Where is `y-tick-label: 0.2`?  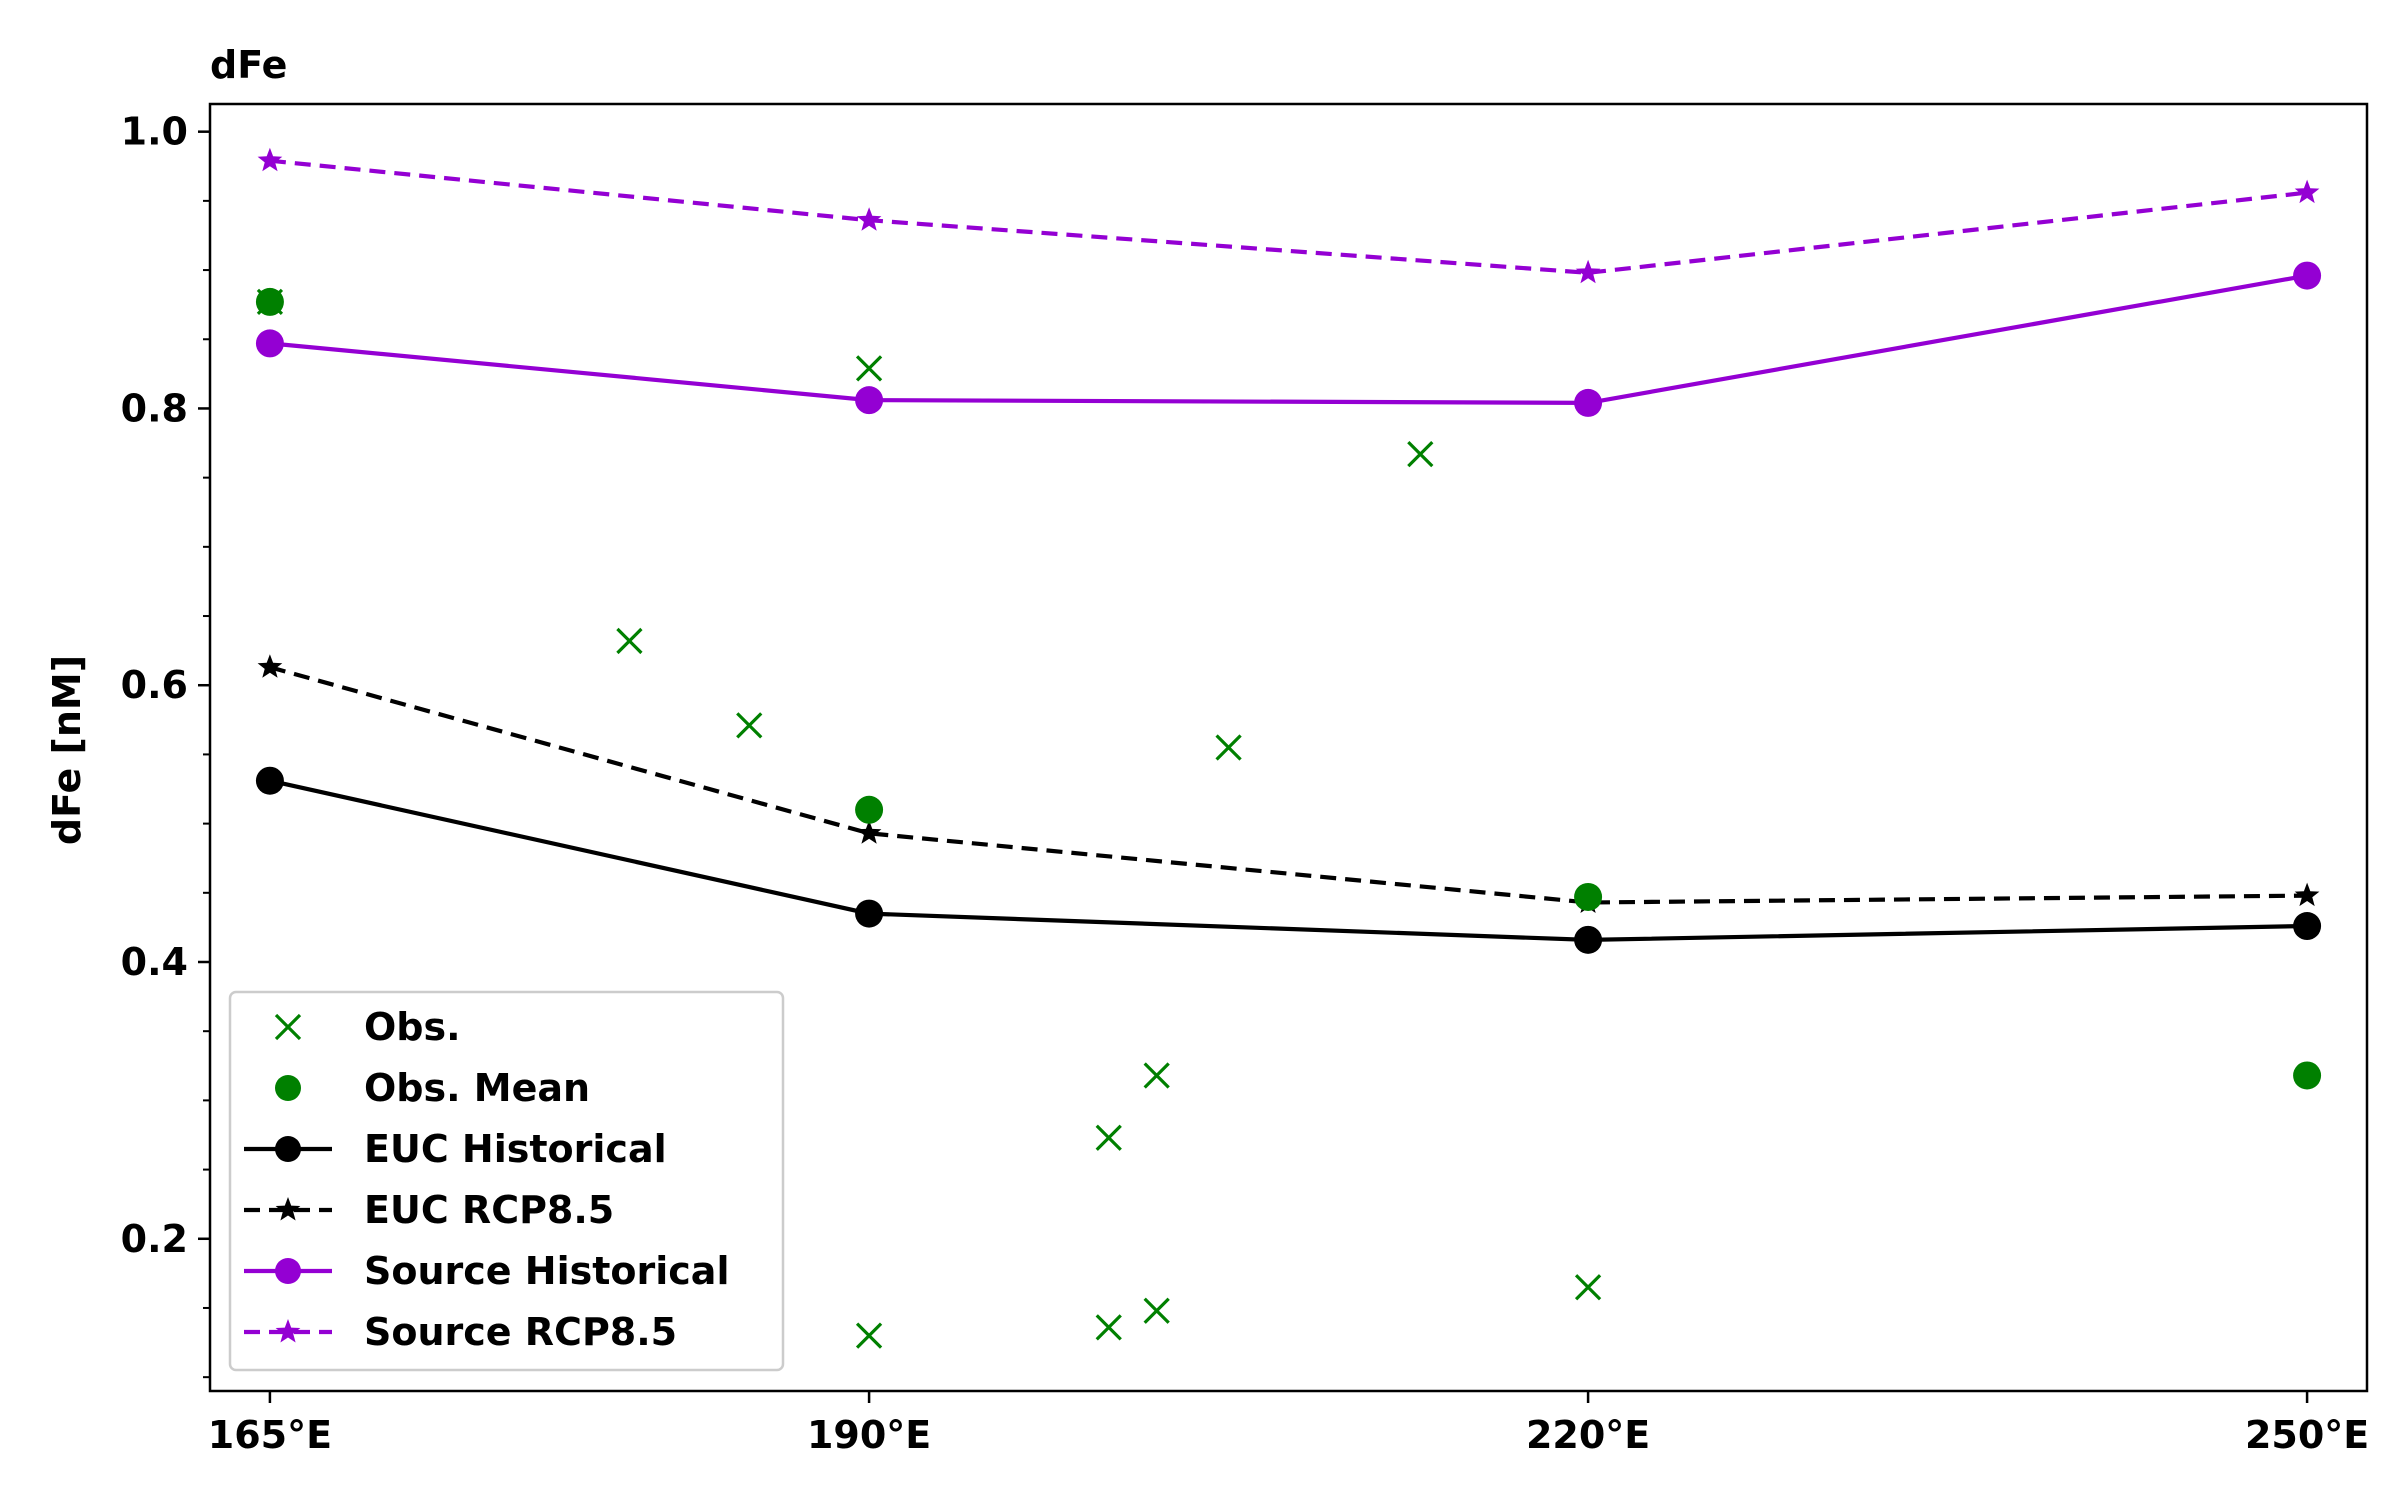 y-tick-label: 0.2 is located at coordinates (154, 1239).